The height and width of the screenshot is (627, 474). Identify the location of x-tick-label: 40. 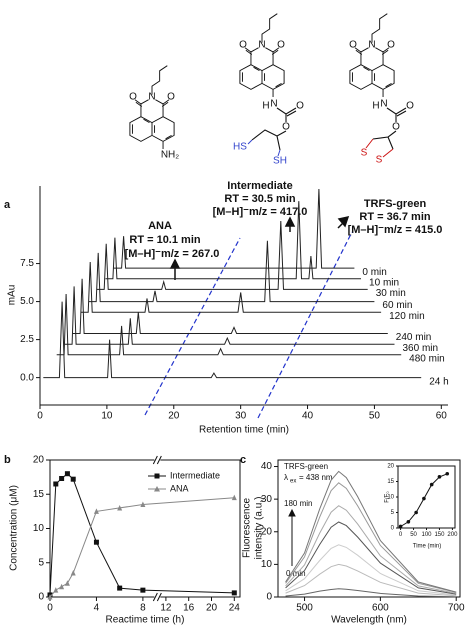
(308, 416).